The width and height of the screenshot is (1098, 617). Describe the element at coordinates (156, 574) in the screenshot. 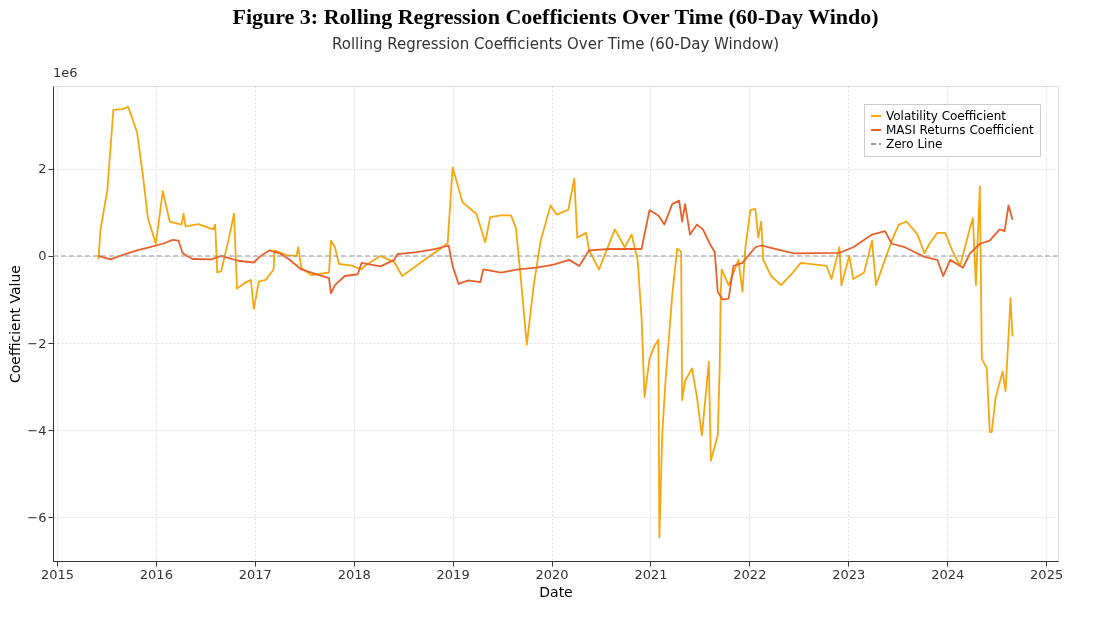

I see `x-tick-label: 2016` at that location.